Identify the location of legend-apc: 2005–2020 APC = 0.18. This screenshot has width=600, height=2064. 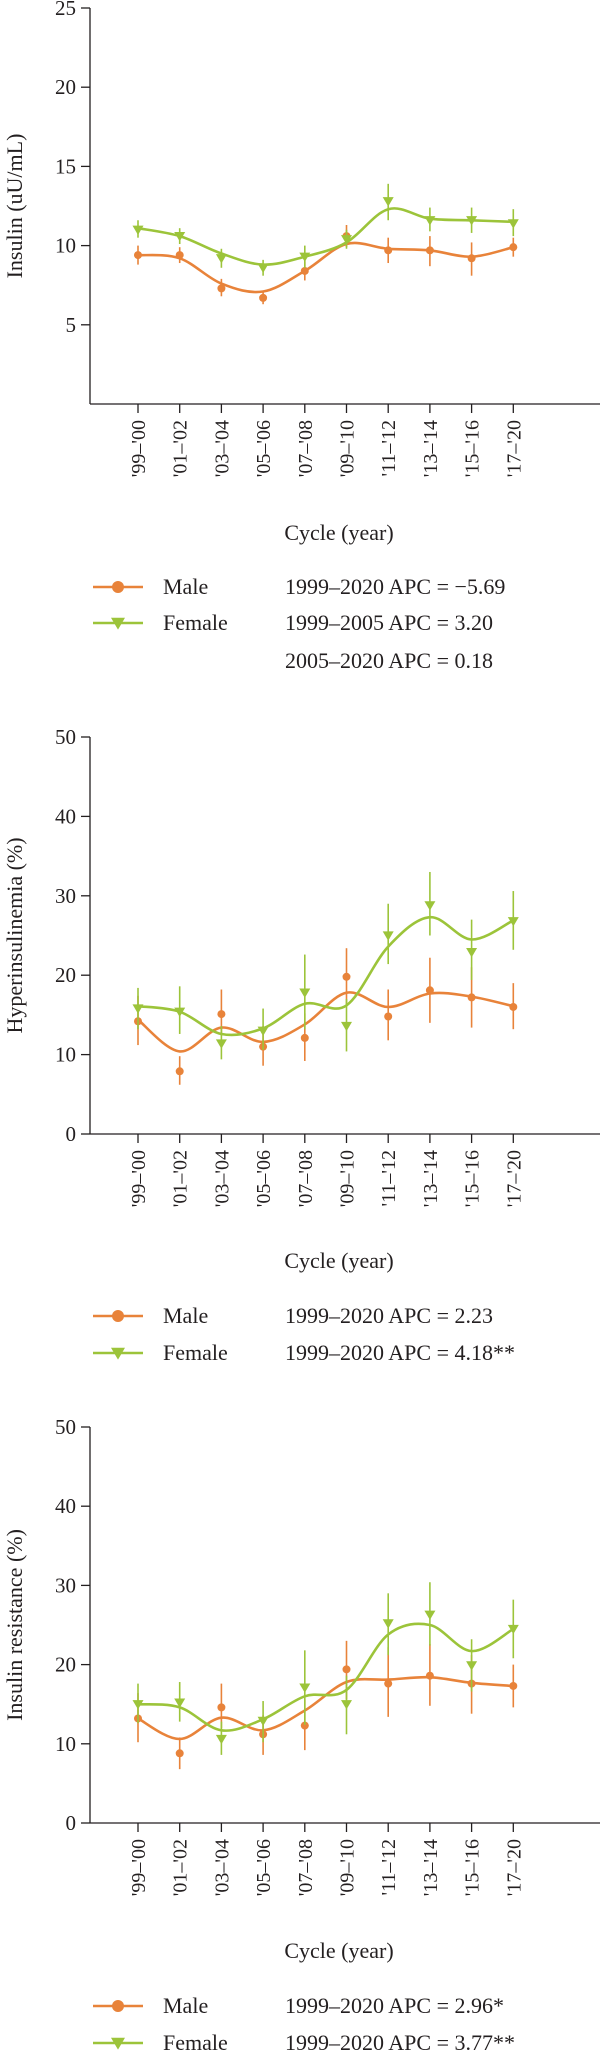
(389, 660).